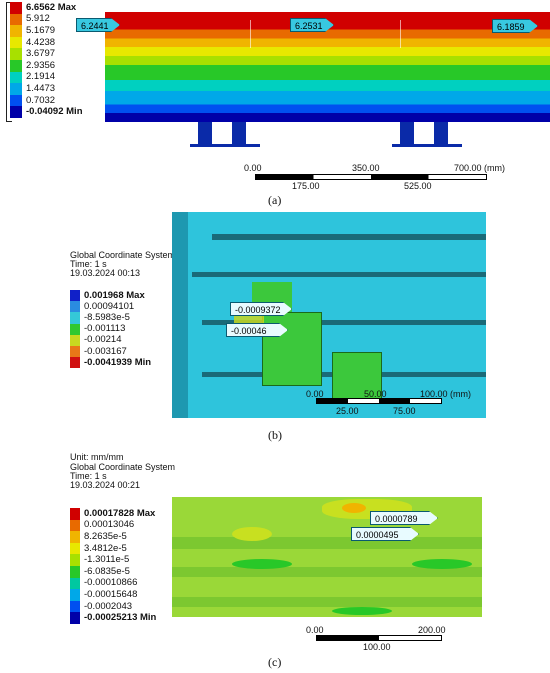 This screenshot has width=550, height=673. What do you see at coordinates (105, 273) in the screenshot?
I see `header-line: 19.03.2024 00:13` at bounding box center [105, 273].